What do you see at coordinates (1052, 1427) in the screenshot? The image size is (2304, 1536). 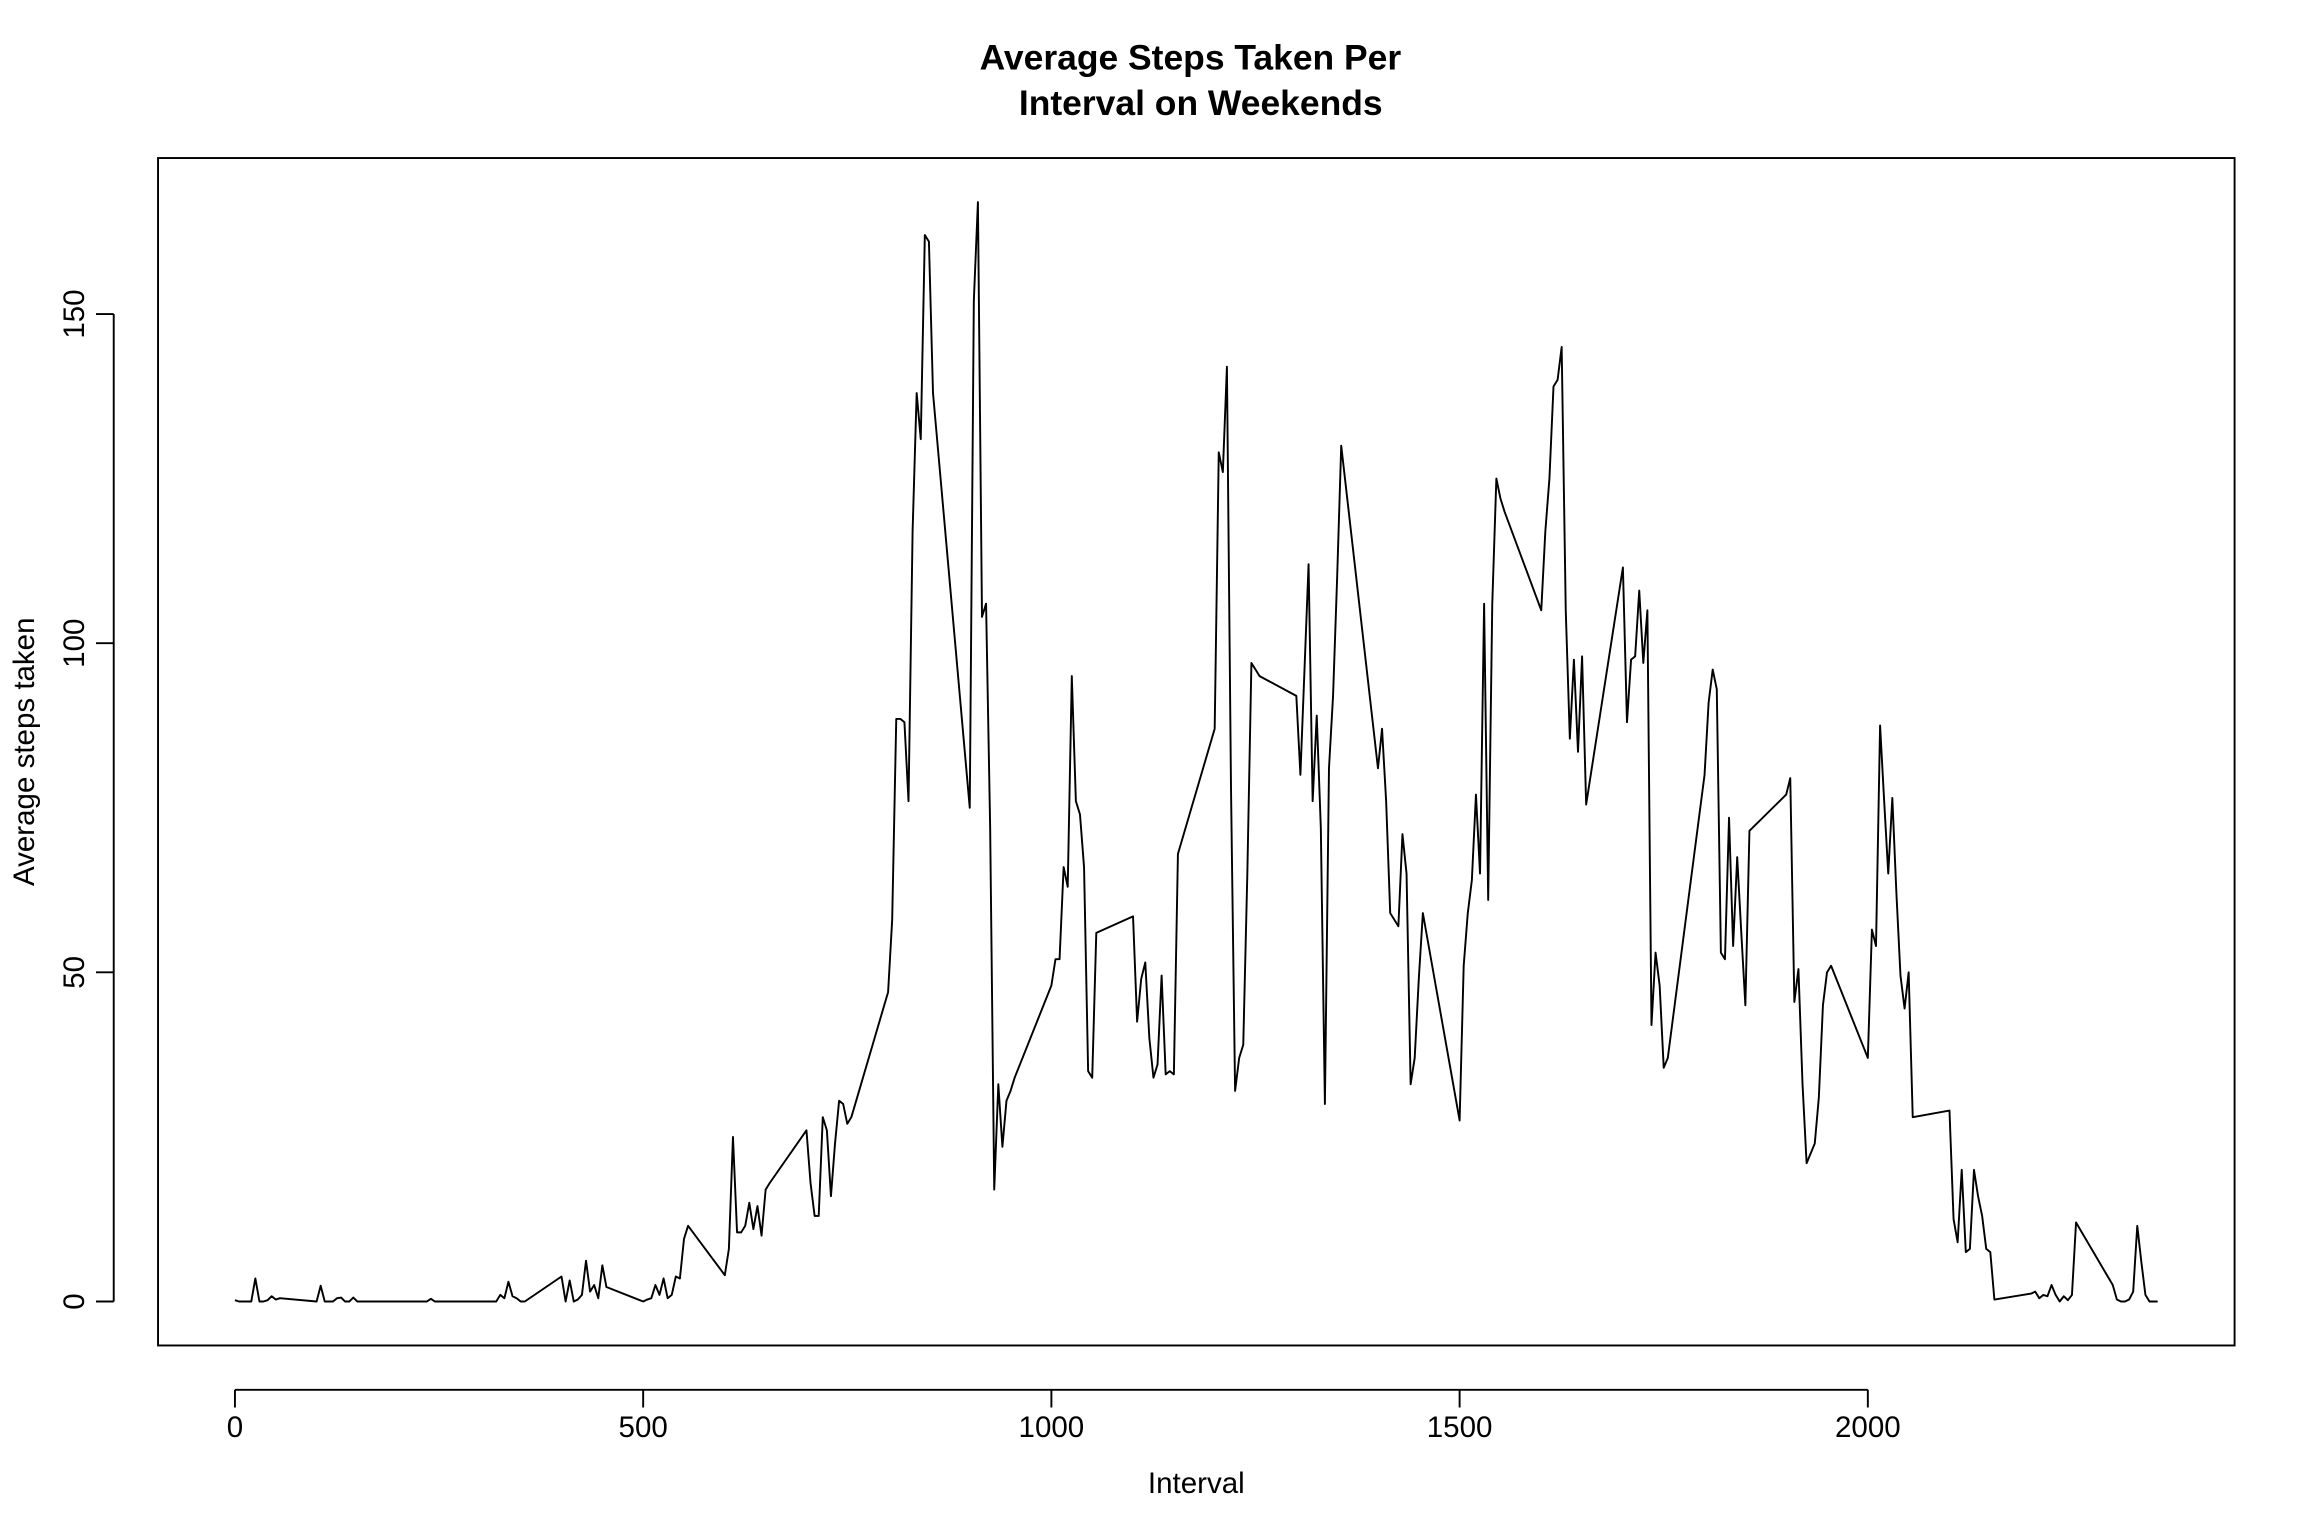 I see `x-tick-label: 1000` at bounding box center [1052, 1427].